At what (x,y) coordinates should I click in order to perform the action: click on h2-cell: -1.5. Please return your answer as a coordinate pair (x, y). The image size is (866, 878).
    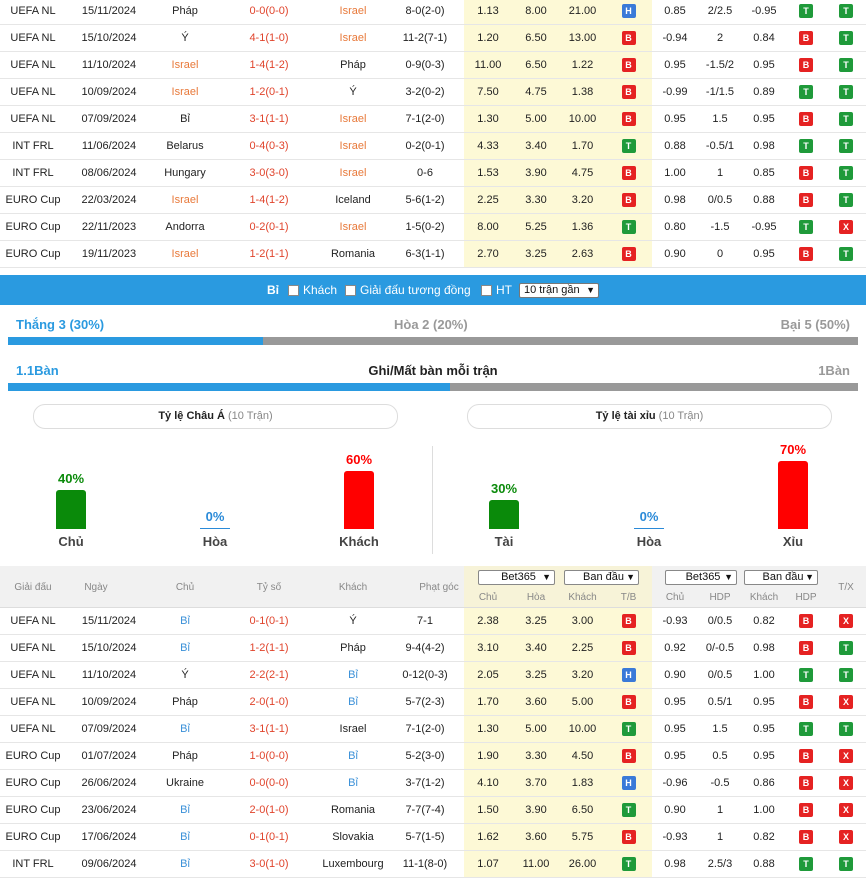
    Looking at the image, I should click on (720, 227).